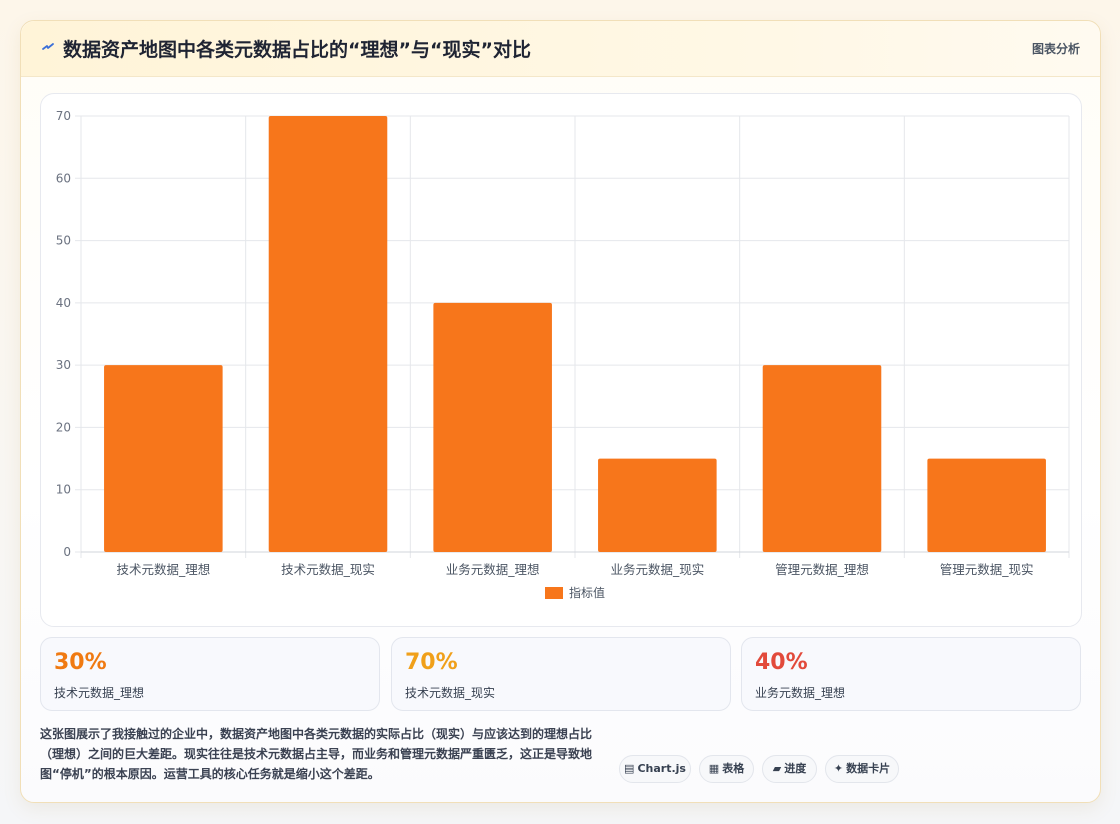  What do you see at coordinates (63, 490) in the screenshot?
I see `y-tick-label: 10` at bounding box center [63, 490].